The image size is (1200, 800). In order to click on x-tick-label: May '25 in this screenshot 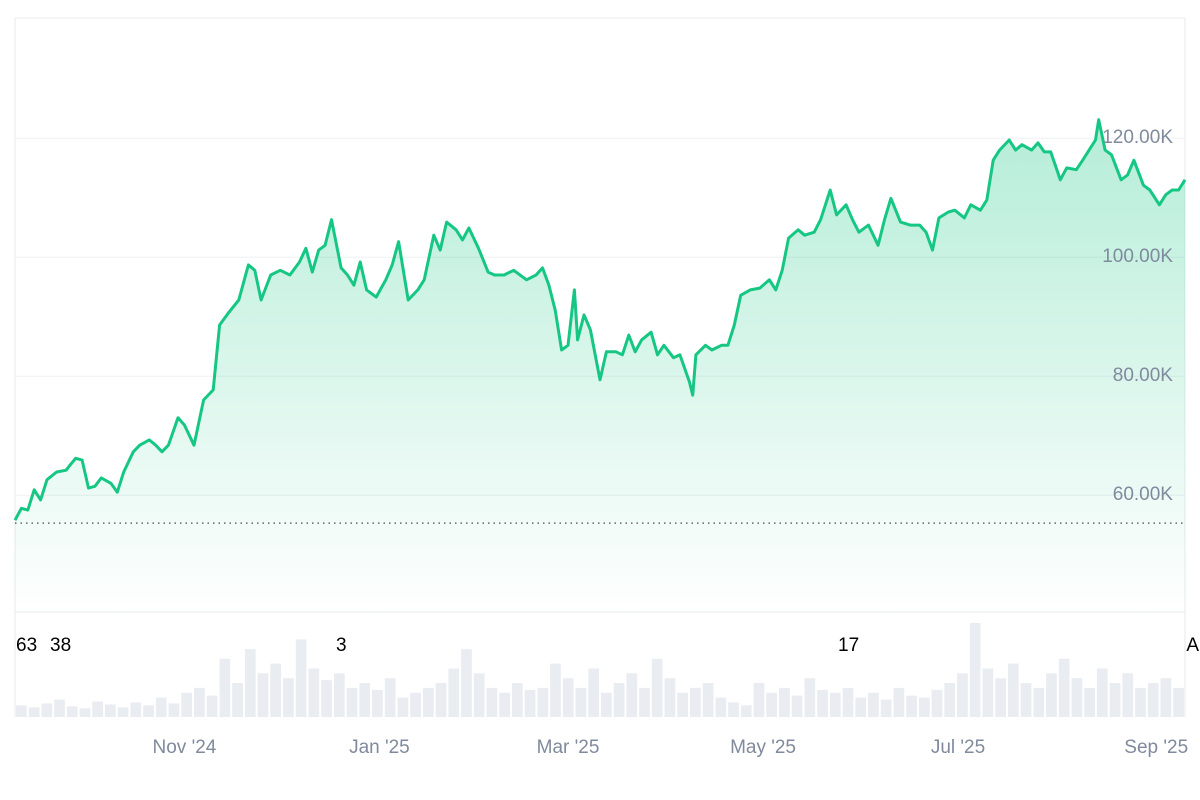, I will do `click(763, 747)`.